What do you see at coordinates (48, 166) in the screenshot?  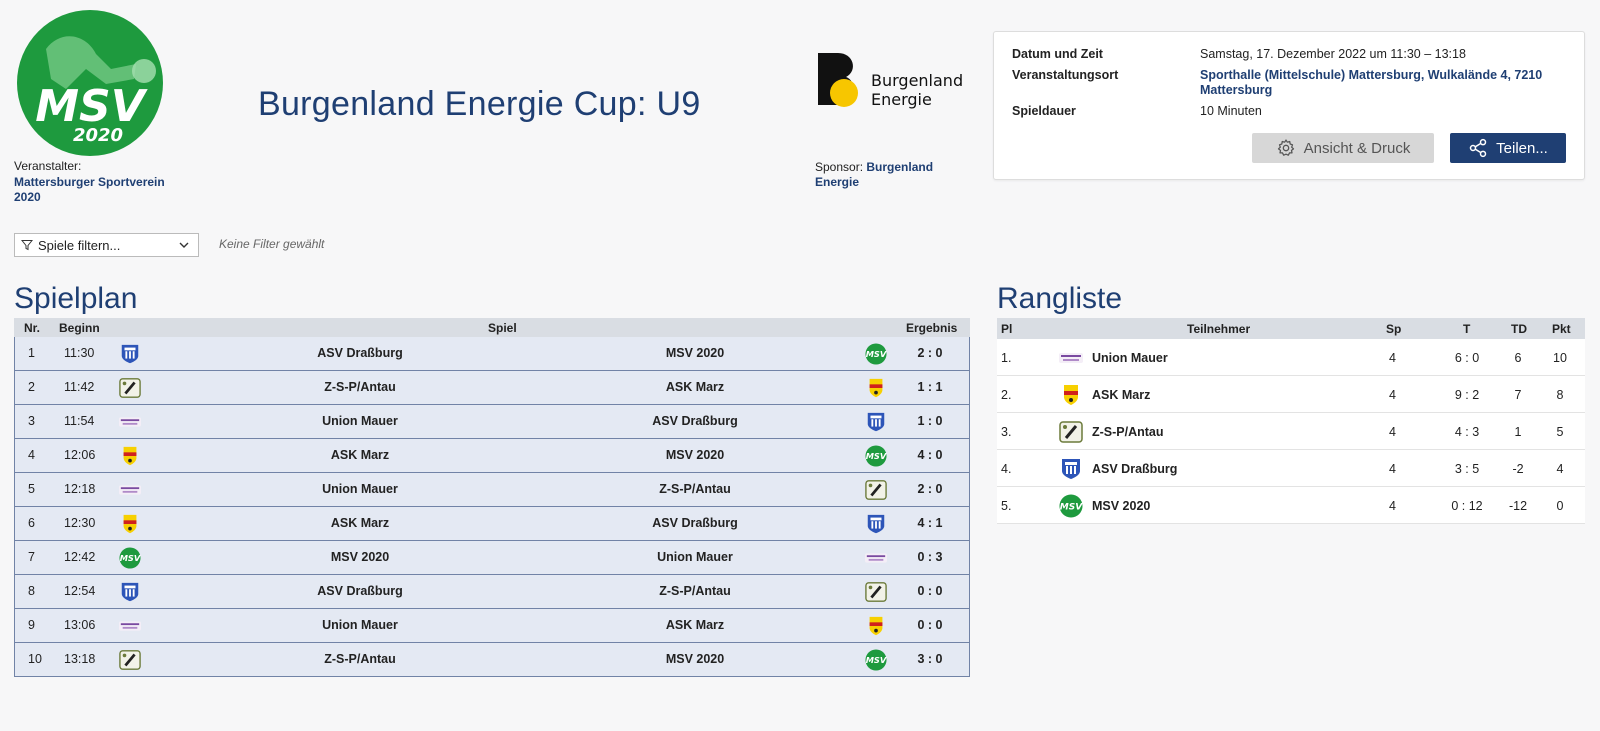 I see `organizer-label: Veranstalter:` at bounding box center [48, 166].